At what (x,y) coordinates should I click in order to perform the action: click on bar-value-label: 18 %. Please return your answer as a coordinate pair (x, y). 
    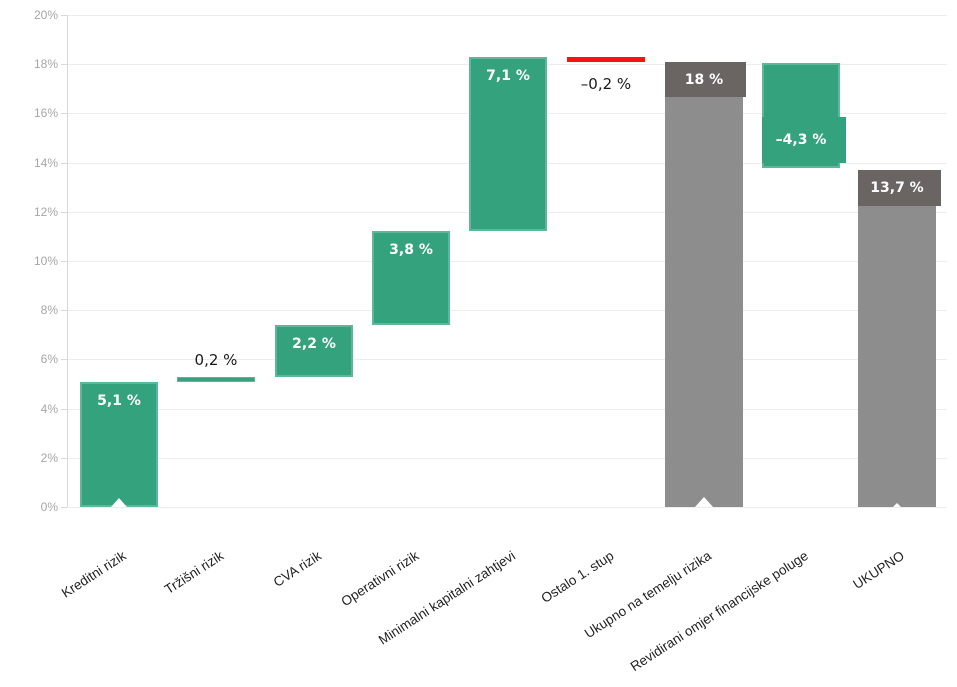
    Looking at the image, I should click on (704, 79).